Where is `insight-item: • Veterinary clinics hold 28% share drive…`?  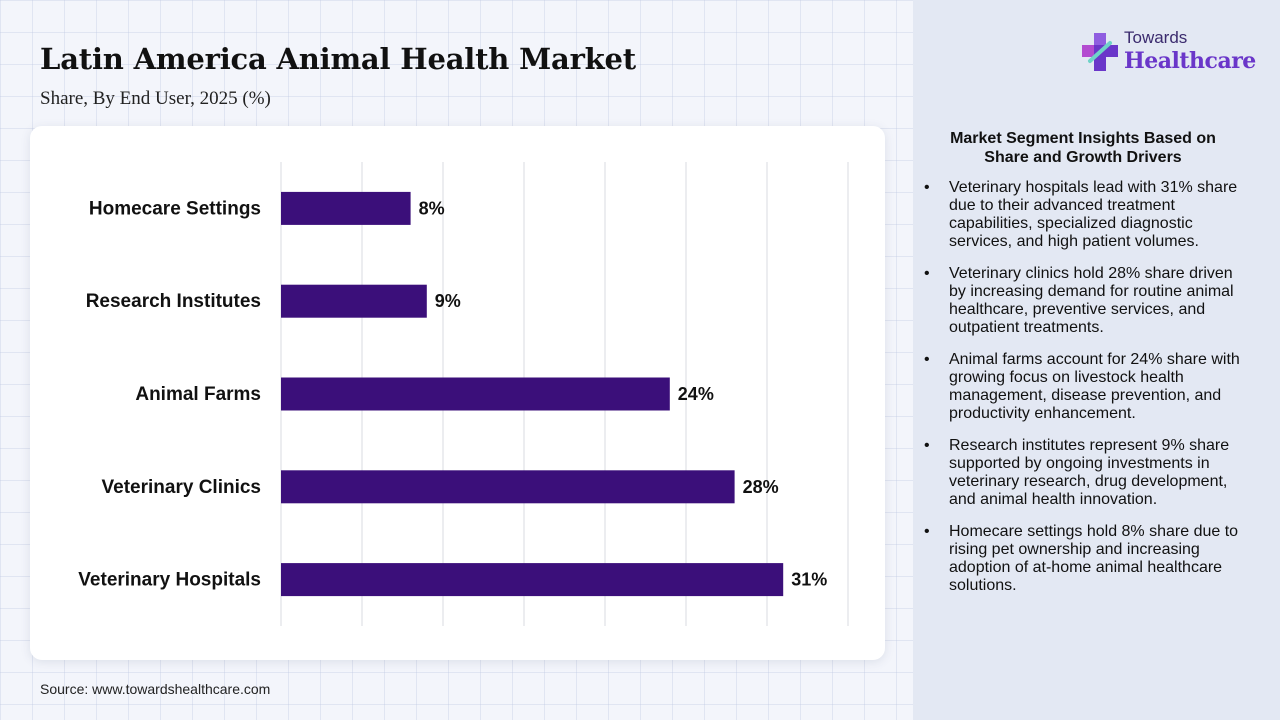 insight-item: • Veterinary clinics hold 28% share drive… is located at coordinates (1081, 301).